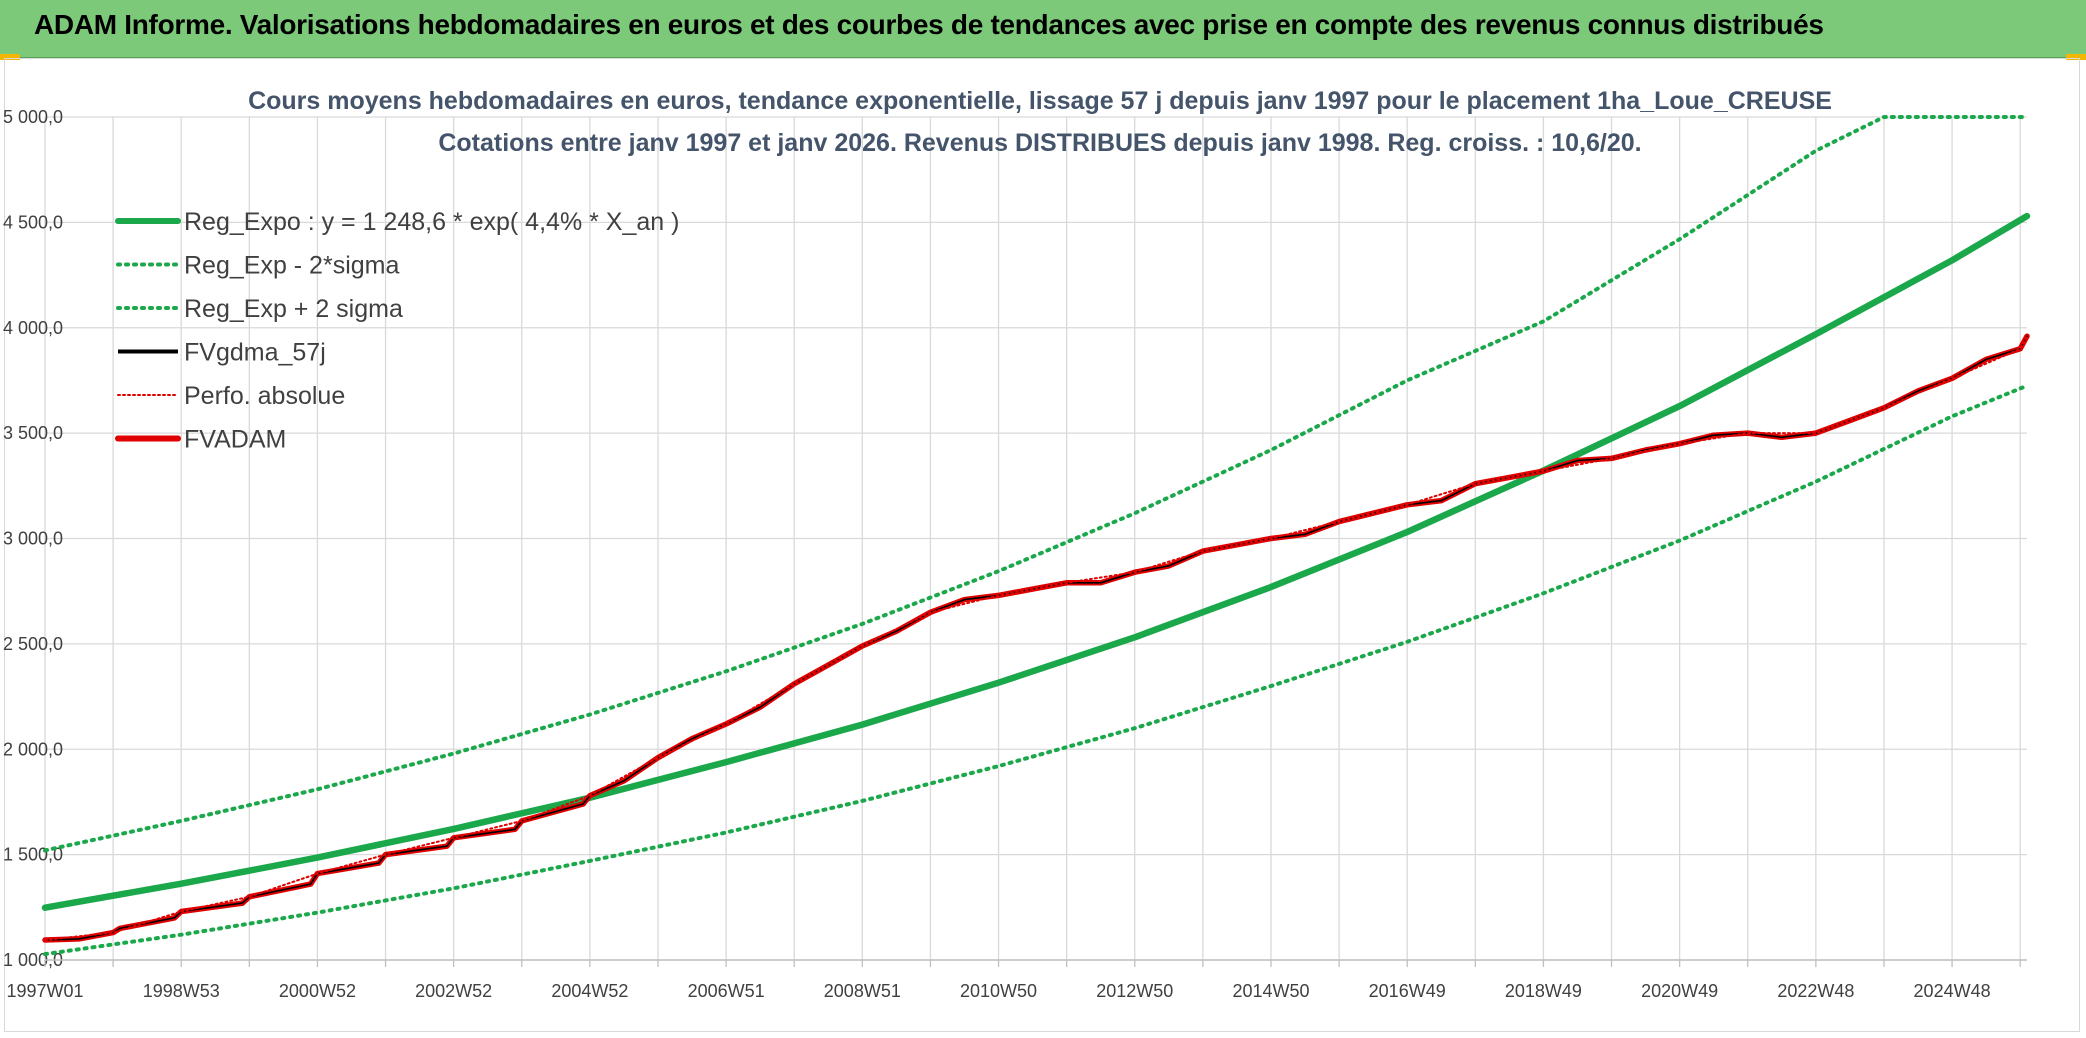 This screenshot has height=1038, width=2086. I want to click on x-tick-label: 2006W51, so click(726, 991).